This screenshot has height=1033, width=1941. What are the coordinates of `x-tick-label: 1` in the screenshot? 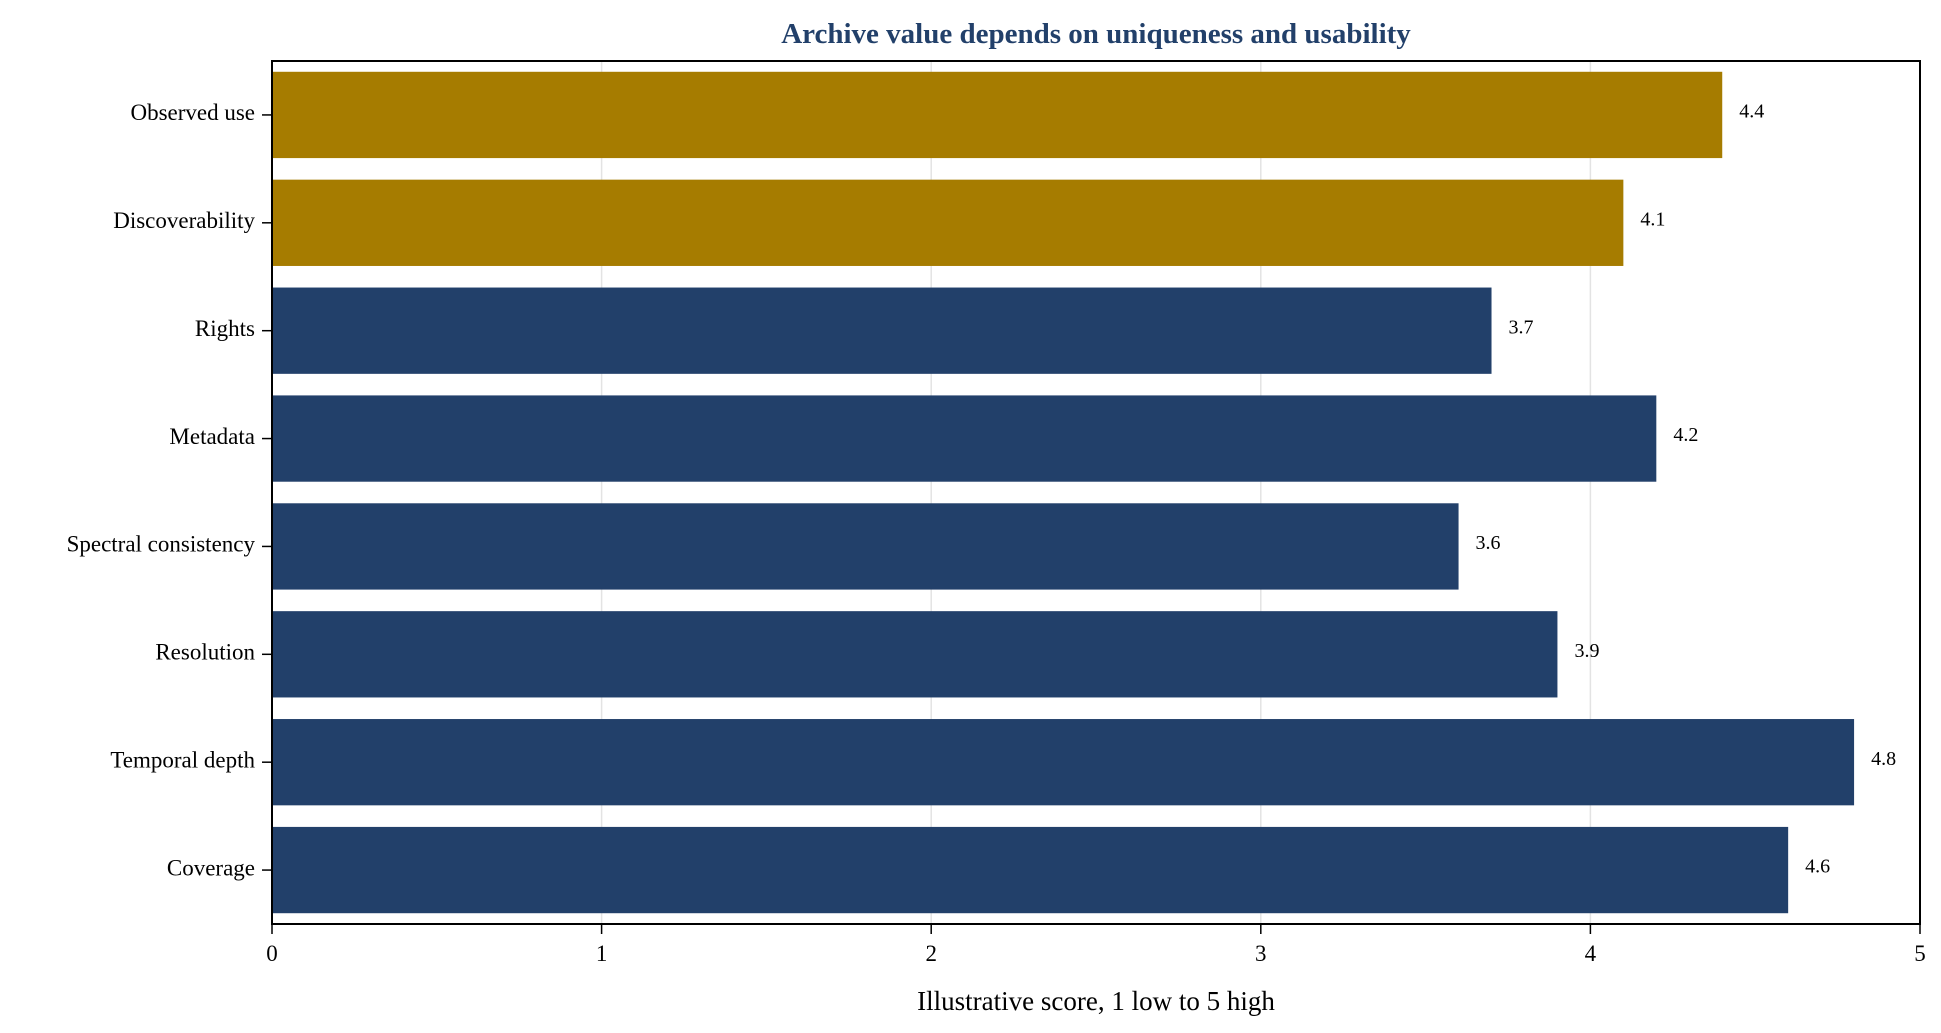 It's located at (602, 953).